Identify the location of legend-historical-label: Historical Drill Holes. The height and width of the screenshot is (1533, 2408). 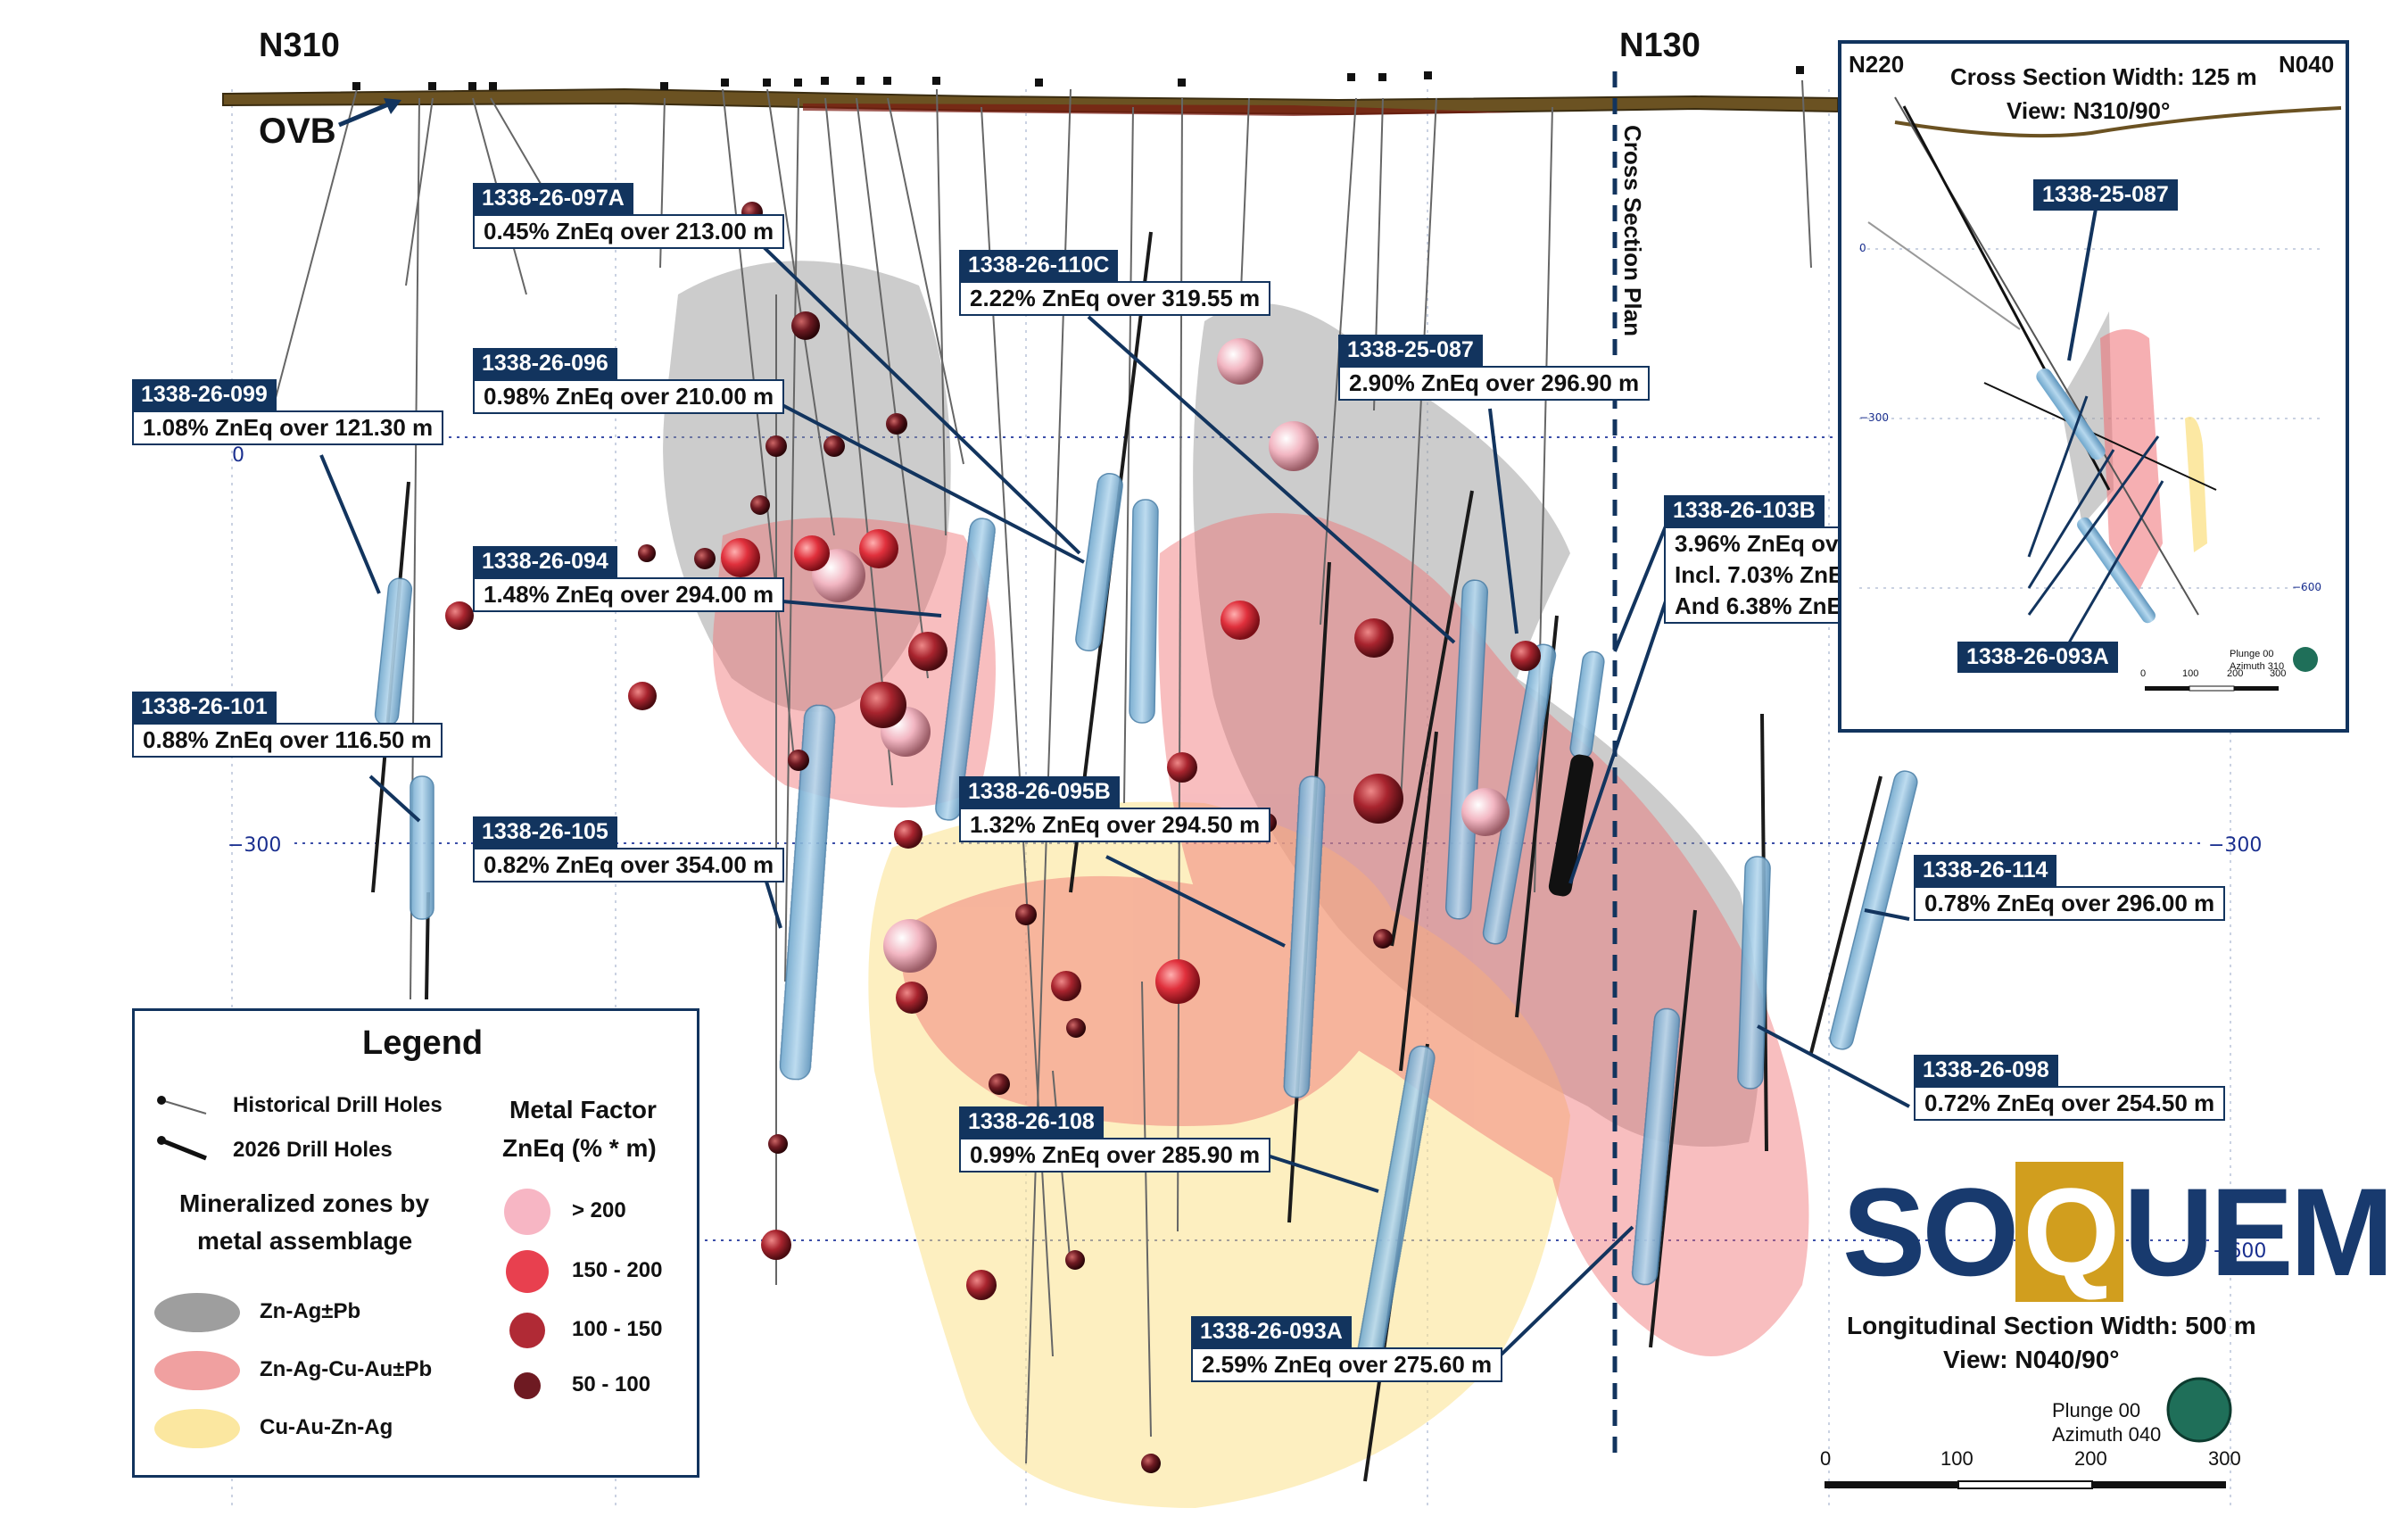
(338, 1105).